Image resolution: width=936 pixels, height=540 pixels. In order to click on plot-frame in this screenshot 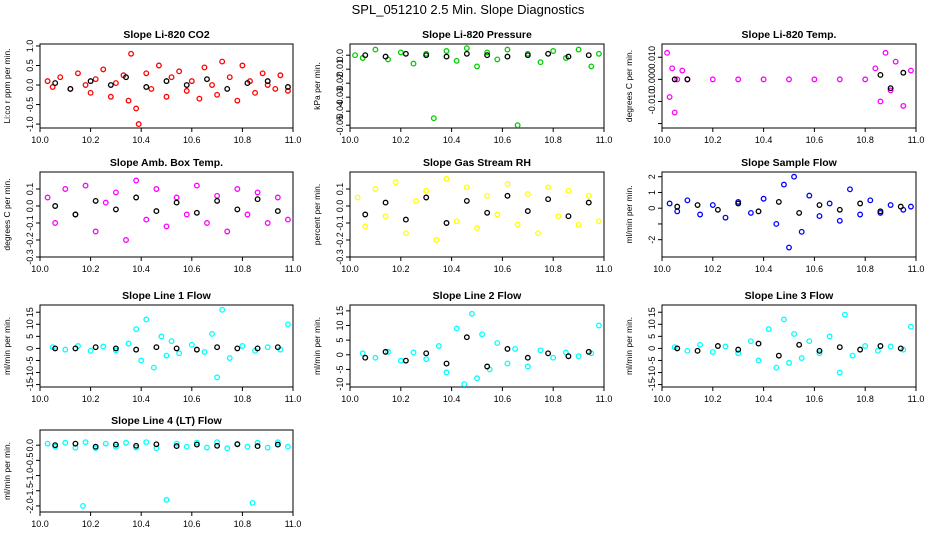, I will do `click(166, 471)`.